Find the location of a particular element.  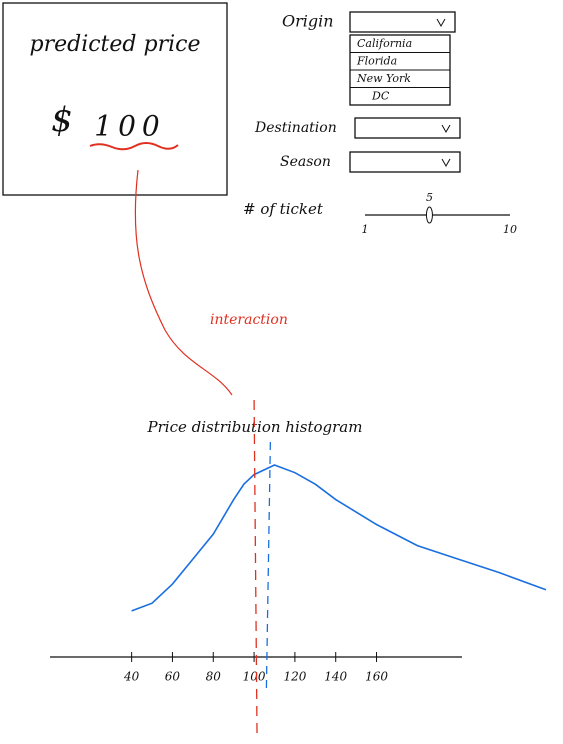

x-tick-label: 140 is located at coordinates (335, 677).